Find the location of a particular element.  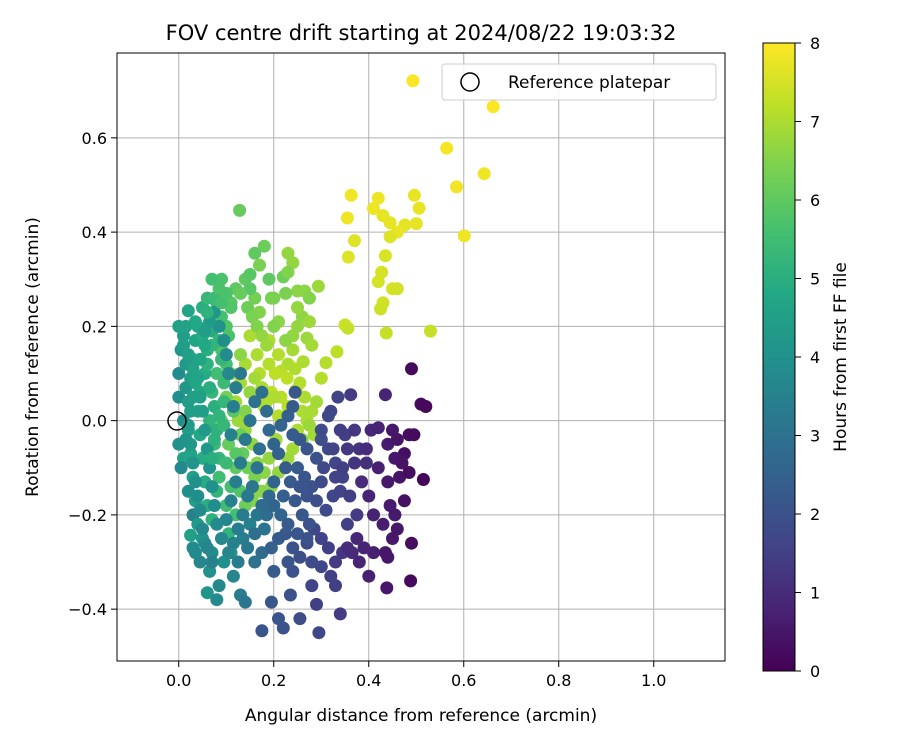

colorbar-tick-label: 2 is located at coordinates (815, 514).